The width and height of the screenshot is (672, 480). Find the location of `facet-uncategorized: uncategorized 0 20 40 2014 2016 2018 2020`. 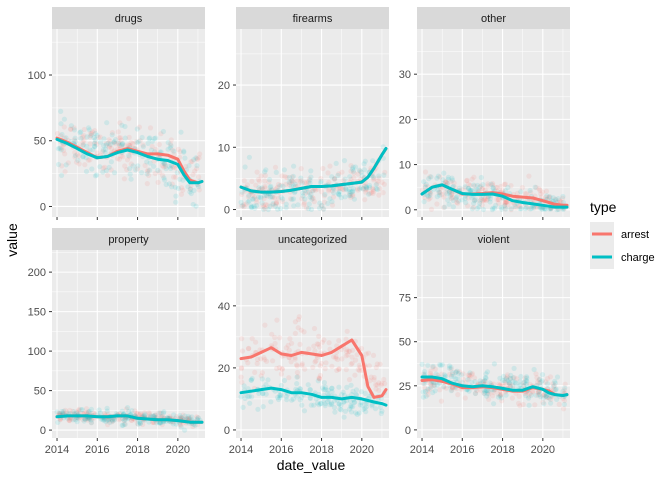

facet-uncategorized: uncategorized 0 20 40 2014 2016 2018 2020 is located at coordinates (303, 342).